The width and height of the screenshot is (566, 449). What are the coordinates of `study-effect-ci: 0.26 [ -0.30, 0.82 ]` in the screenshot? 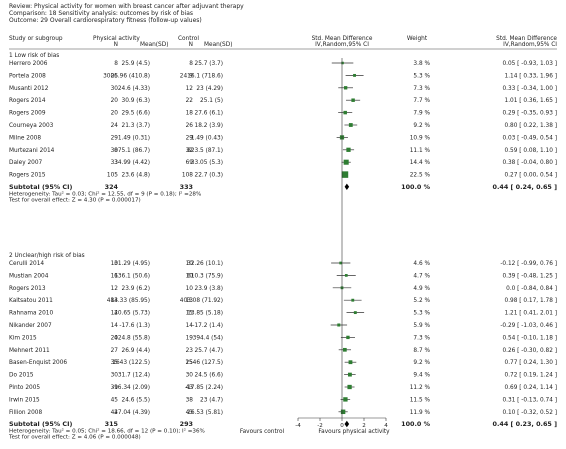 It's located at (529, 351).